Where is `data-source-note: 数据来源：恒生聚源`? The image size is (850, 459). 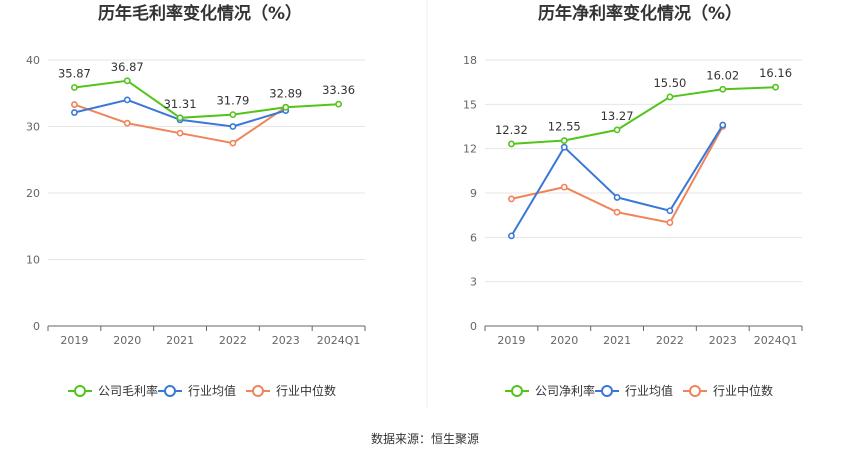
data-source-note: 数据来源：恒生聚源 is located at coordinates (424, 439).